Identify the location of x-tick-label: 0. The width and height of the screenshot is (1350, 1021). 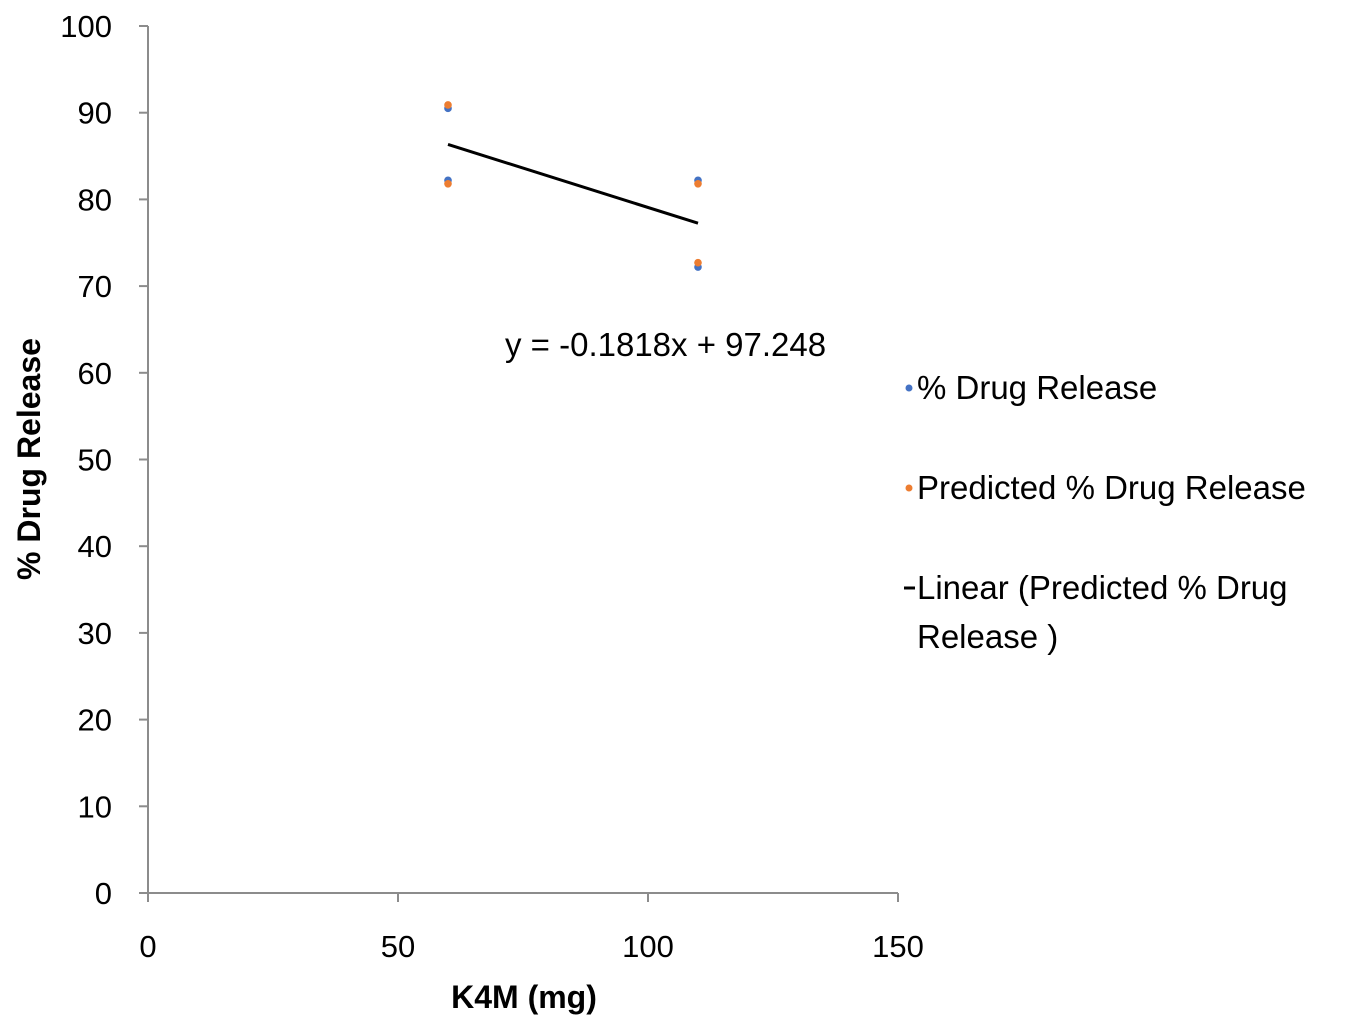
(147, 946).